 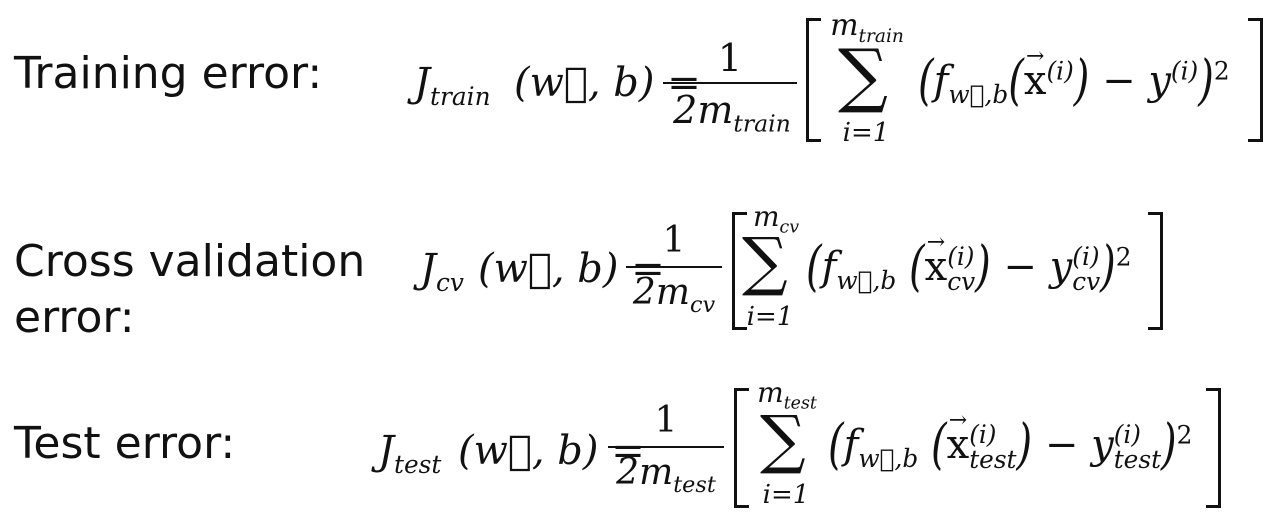 What do you see at coordinates (866, 133) in the screenshot?
I see `train-sum-lower-limit: i=1` at bounding box center [866, 133].